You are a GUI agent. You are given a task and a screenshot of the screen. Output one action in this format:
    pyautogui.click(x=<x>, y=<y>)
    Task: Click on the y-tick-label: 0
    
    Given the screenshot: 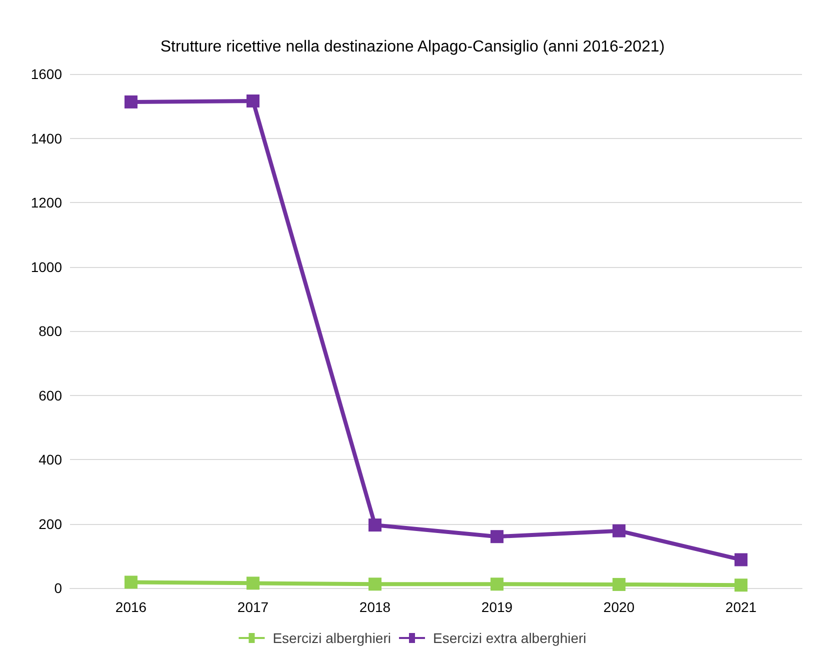 What is the action you would take?
    pyautogui.click(x=58, y=588)
    